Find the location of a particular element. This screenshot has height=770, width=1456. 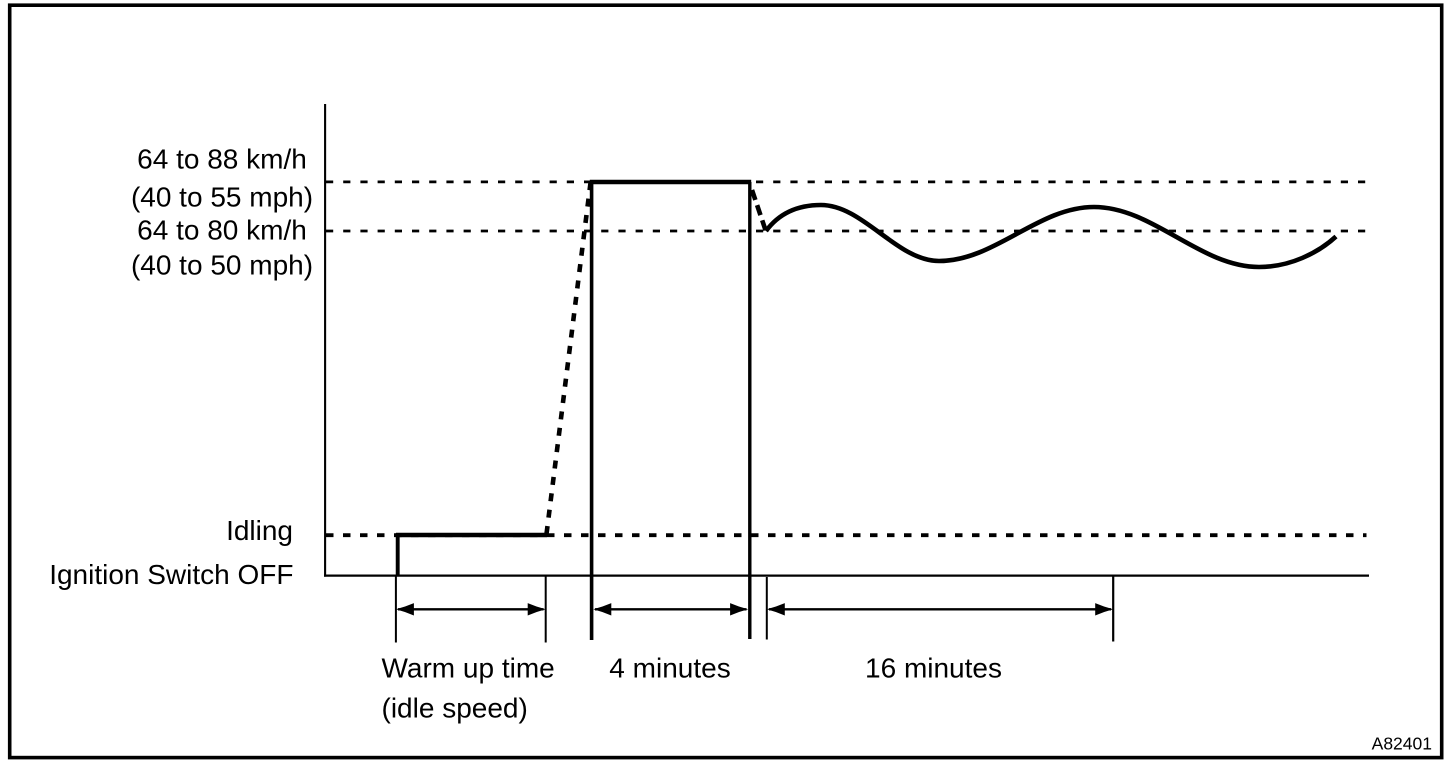

svg-text: 4 minutes is located at coordinates (669, 668).